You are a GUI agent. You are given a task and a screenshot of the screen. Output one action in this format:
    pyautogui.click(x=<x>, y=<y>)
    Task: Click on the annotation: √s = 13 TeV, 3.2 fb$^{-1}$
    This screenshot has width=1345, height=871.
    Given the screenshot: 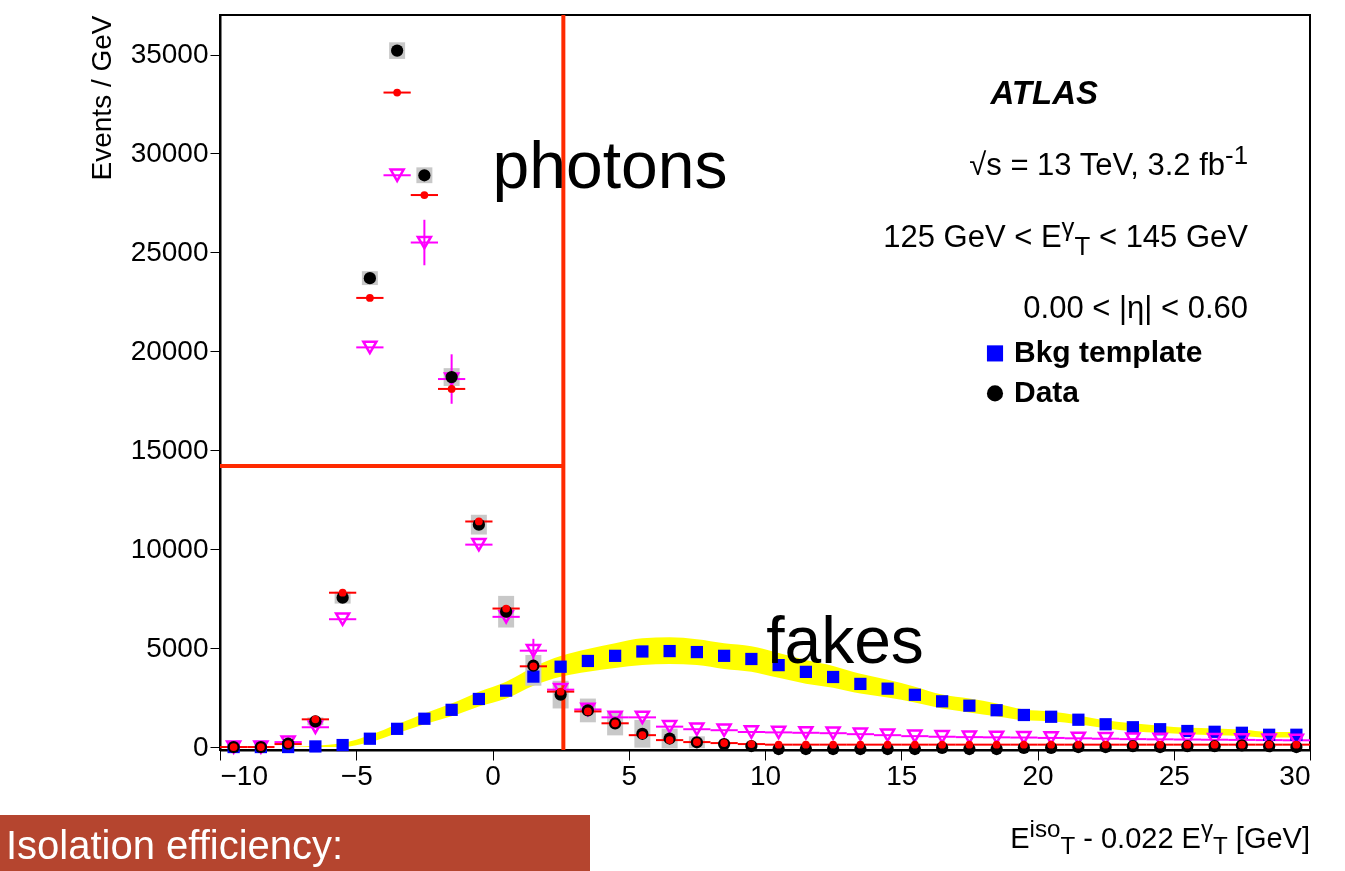 What is the action you would take?
    pyautogui.click(x=1108, y=162)
    